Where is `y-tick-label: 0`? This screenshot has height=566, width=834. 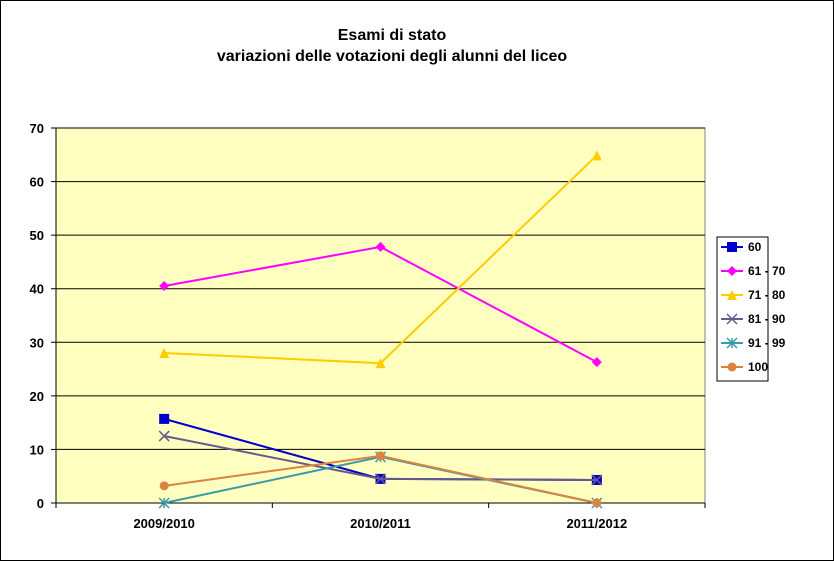
y-tick-label: 0 is located at coordinates (40, 503).